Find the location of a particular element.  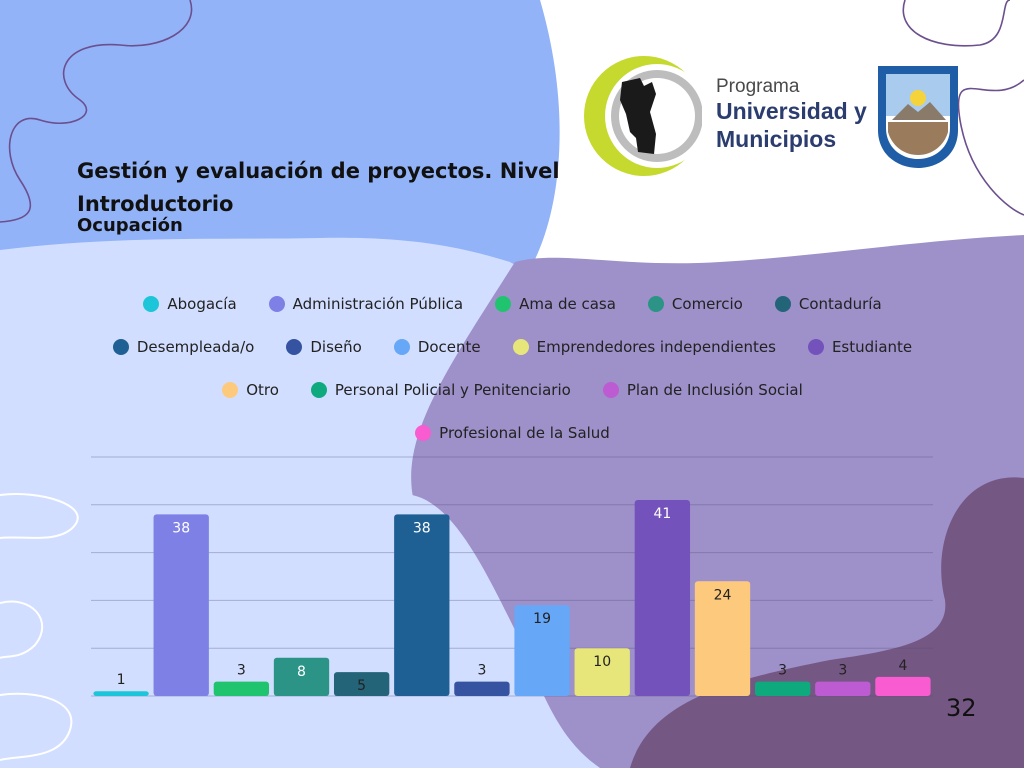

legend-item: Comercio is located at coordinates (695, 303).